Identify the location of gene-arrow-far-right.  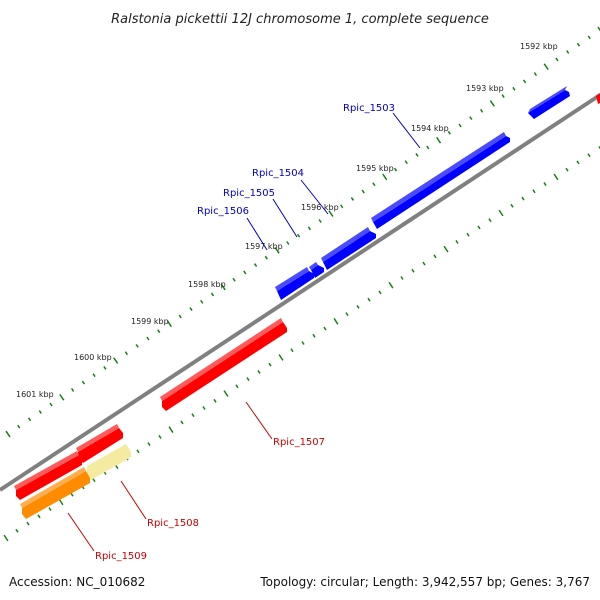
(549, 104).